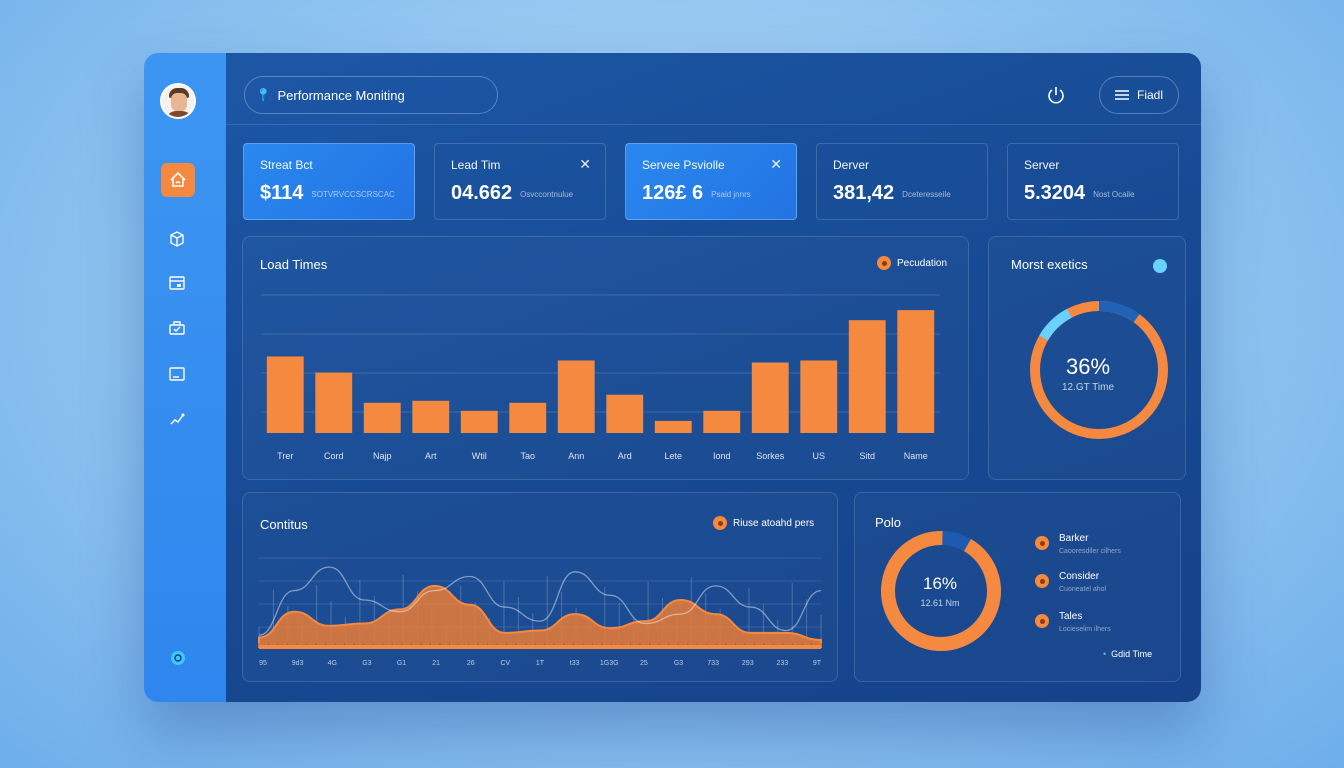  I want to click on search-label: Performance Moniting, so click(341, 95).